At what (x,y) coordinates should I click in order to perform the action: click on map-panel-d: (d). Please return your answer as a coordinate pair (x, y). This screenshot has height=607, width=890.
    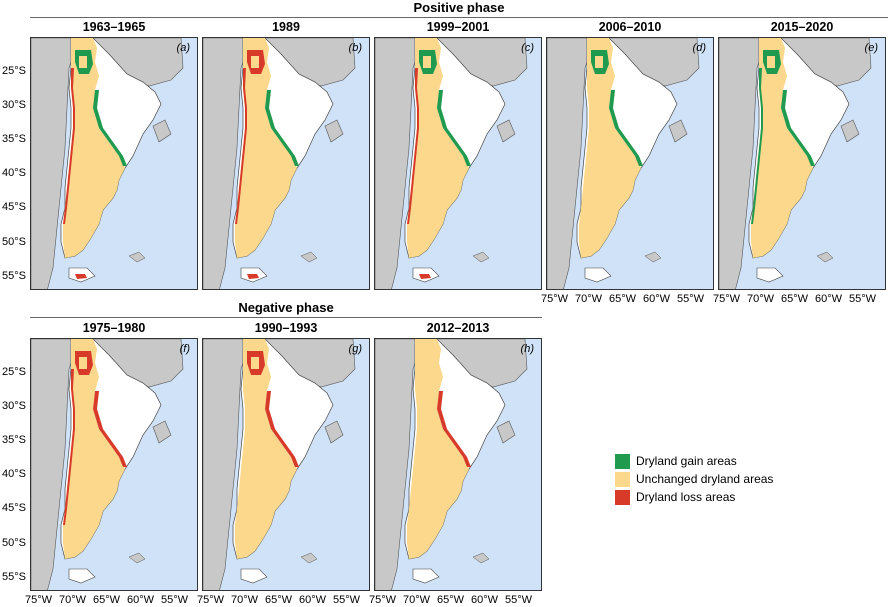
    Looking at the image, I should click on (630, 163).